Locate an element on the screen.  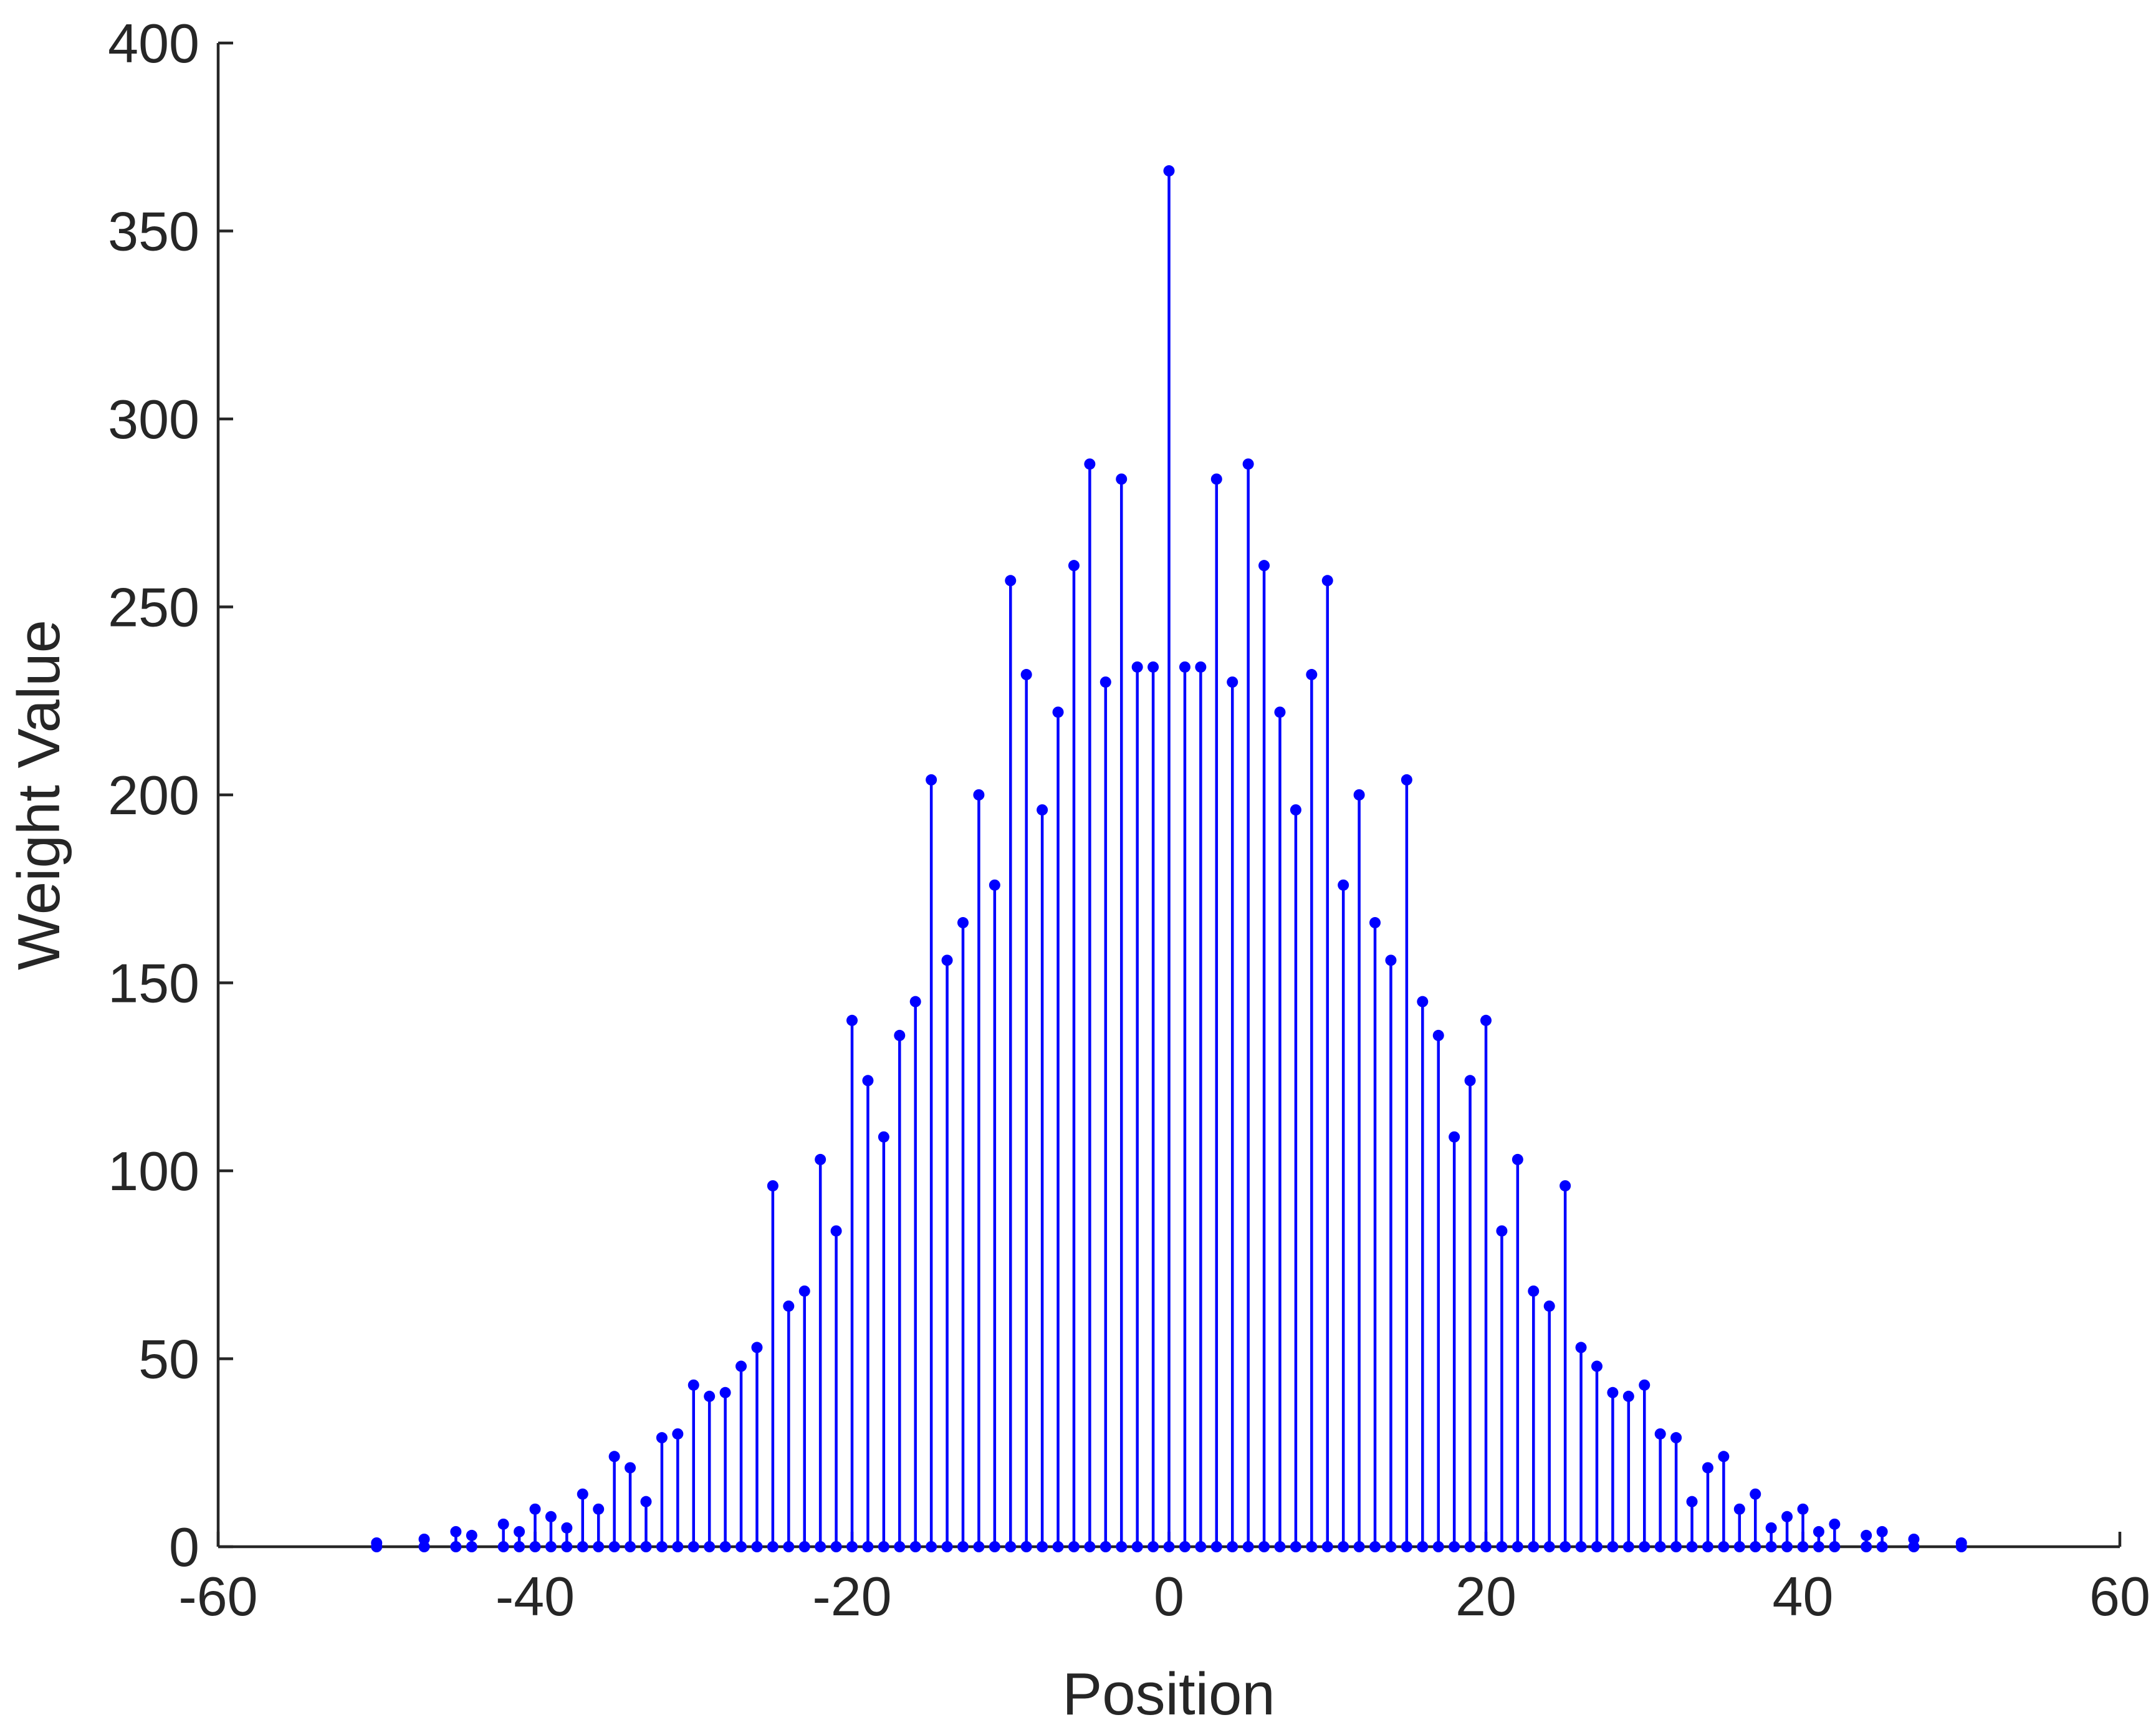
y-tick-label: 300 is located at coordinates (153, 419).